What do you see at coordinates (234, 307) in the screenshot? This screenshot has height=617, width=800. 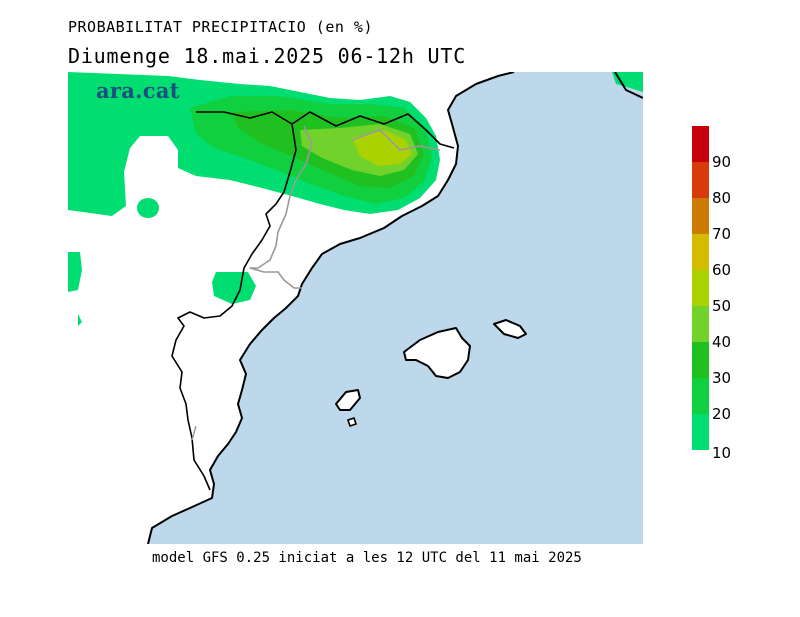 I see `region-boundary` at bounding box center [234, 307].